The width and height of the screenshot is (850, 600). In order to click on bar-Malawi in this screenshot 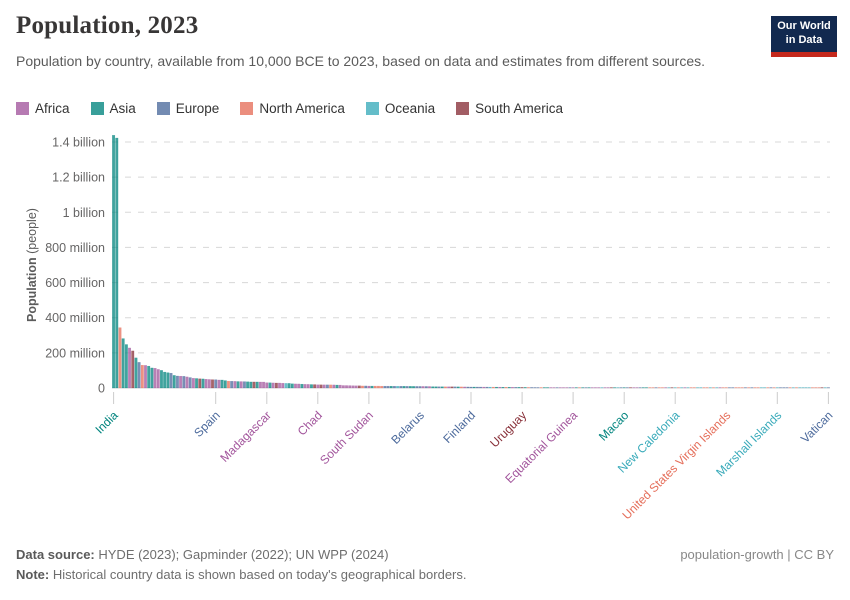, I will do `click(305, 386)`.